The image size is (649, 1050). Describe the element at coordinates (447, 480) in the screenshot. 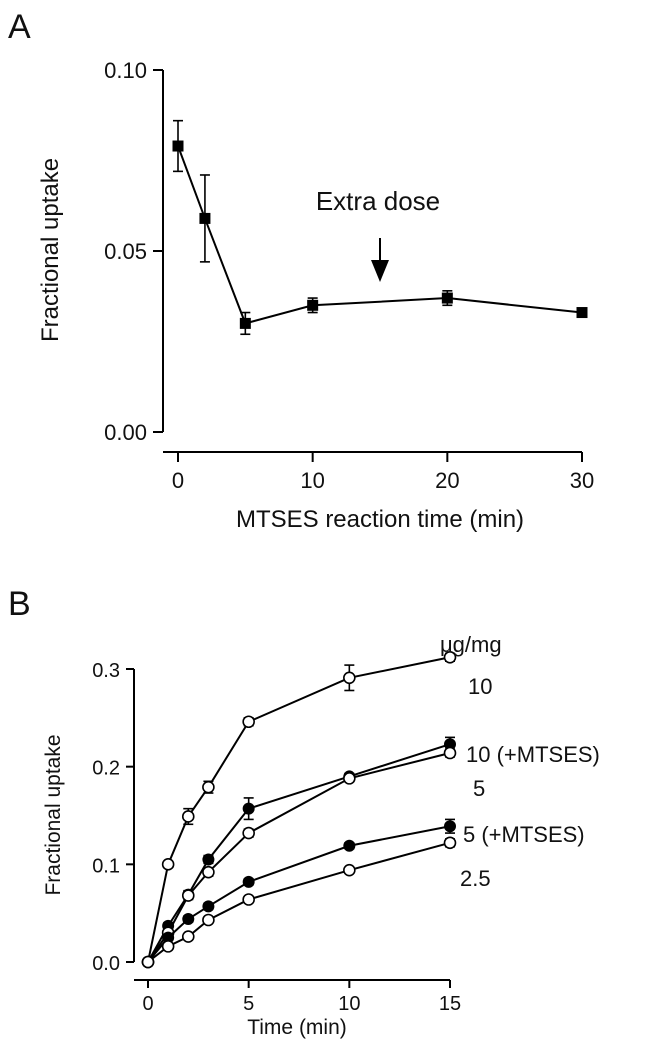

I see `x-tick-label: 20` at that location.